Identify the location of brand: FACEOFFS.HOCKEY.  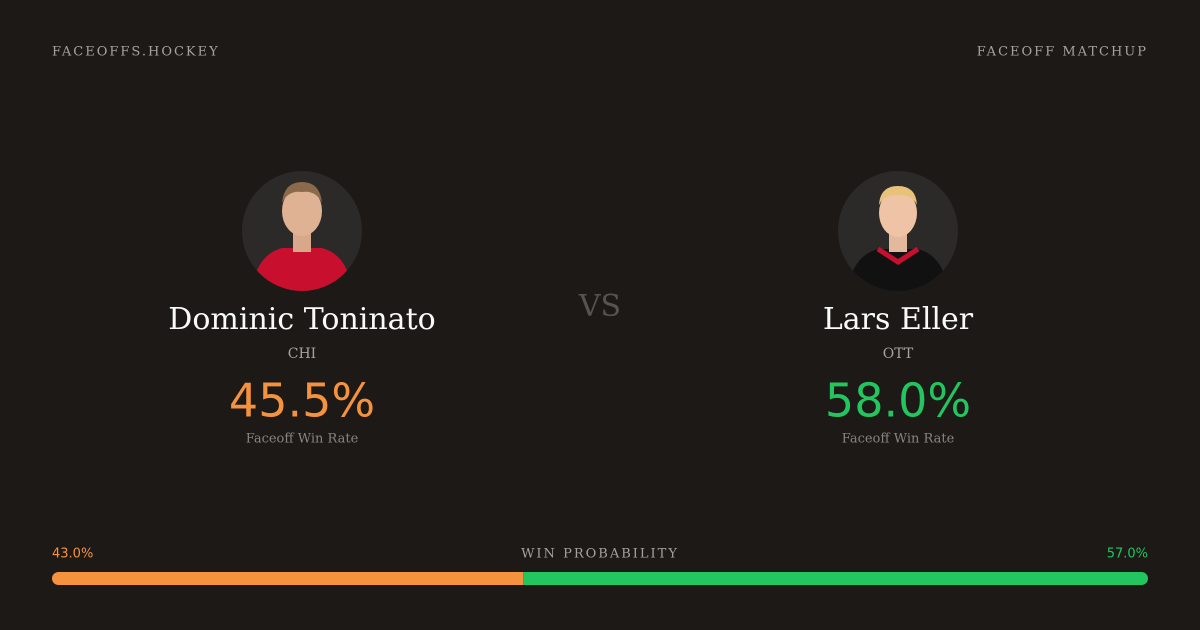
(136, 52).